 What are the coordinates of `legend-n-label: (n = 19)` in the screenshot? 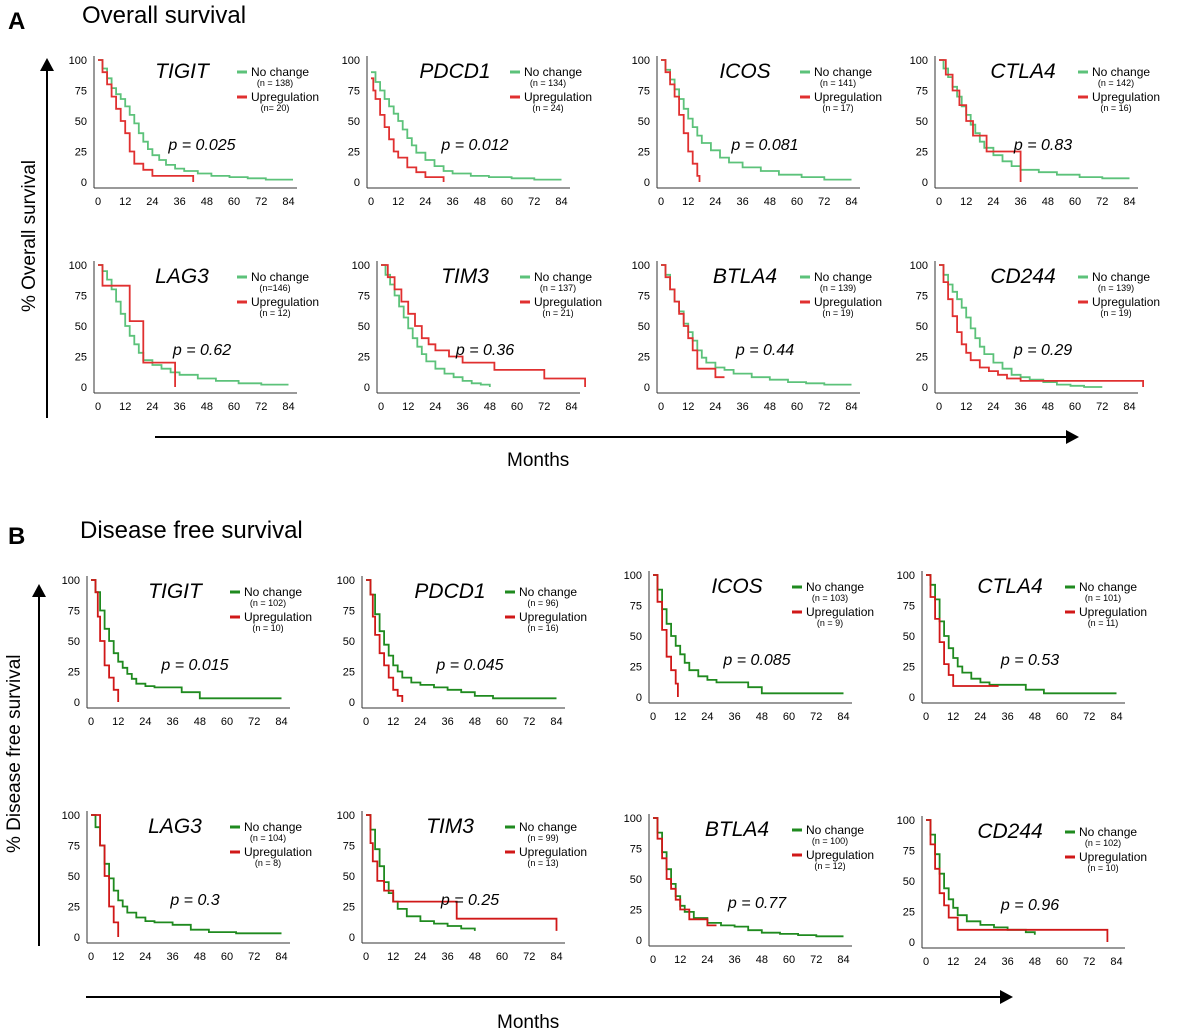 It's located at (1115, 313).